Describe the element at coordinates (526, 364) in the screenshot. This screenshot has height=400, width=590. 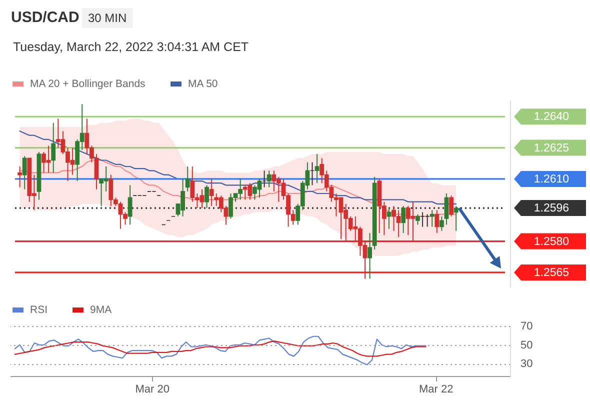
I see `y-tick-label: 30` at that location.